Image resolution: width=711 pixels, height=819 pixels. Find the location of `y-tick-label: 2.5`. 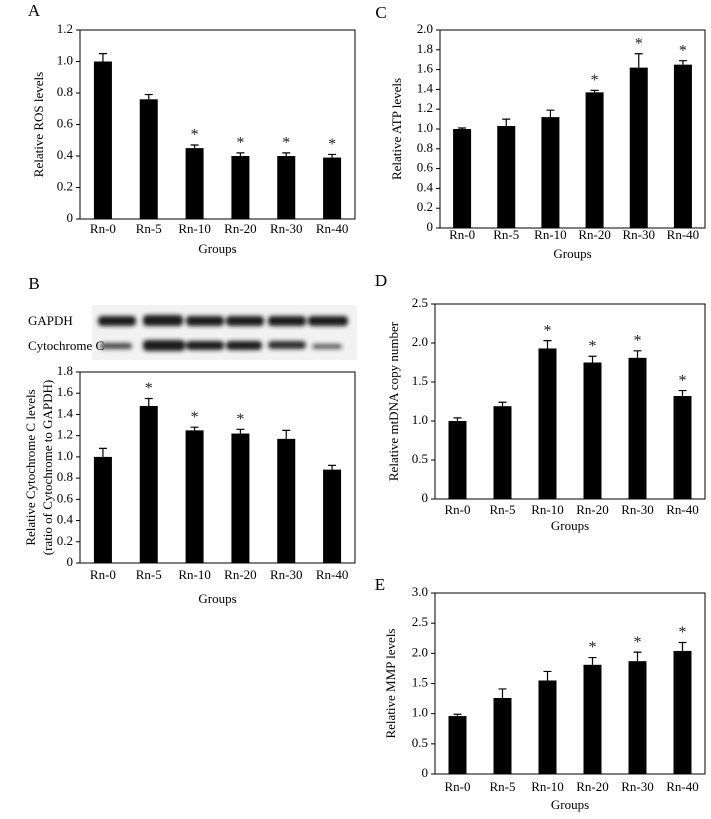

y-tick-label: 2.5 is located at coordinates (420, 621).